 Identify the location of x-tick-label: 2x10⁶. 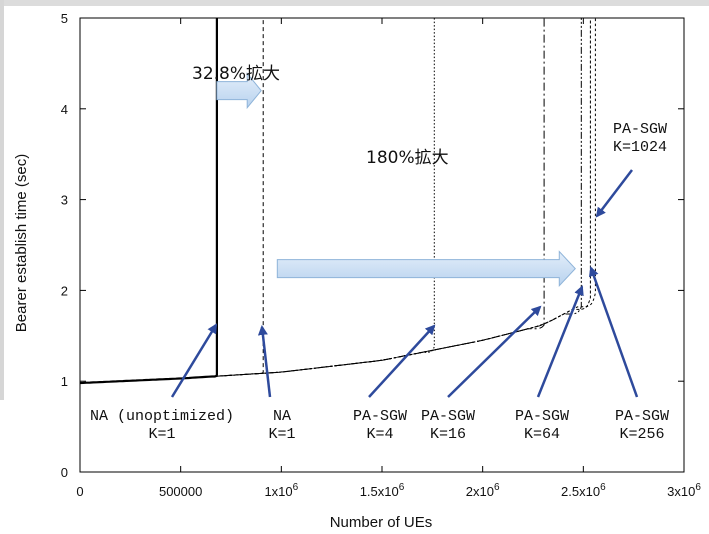
(483, 490).